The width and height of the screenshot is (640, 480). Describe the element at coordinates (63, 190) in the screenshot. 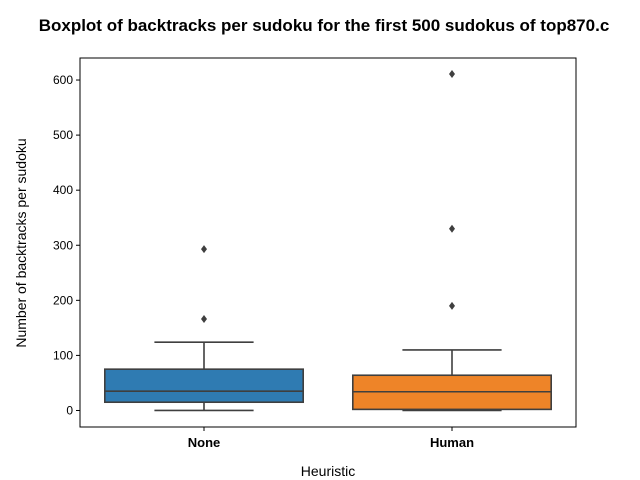

I see `y-tick-label: 400` at that location.